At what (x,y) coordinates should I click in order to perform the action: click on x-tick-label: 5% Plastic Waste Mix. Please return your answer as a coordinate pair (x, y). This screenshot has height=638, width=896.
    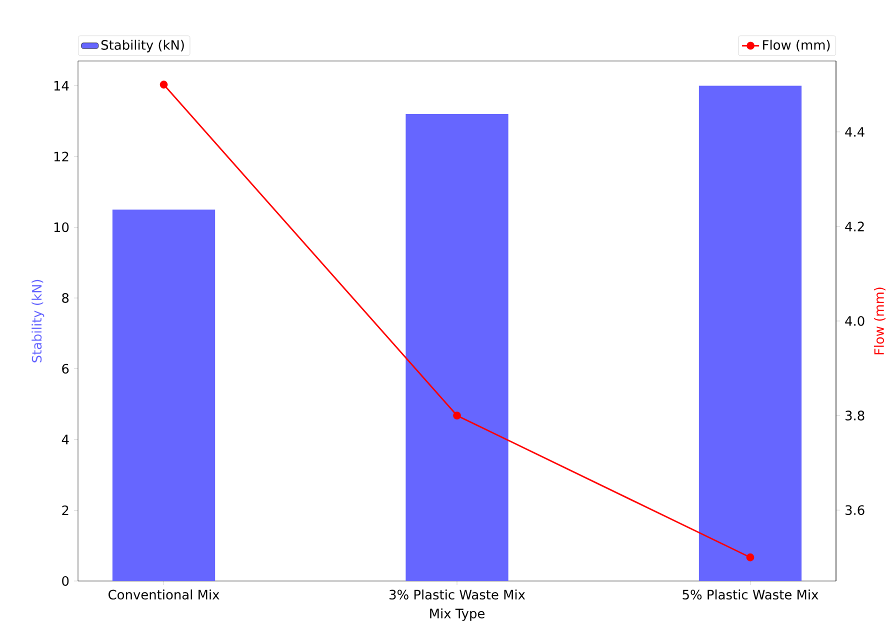
    Looking at the image, I should click on (750, 595).